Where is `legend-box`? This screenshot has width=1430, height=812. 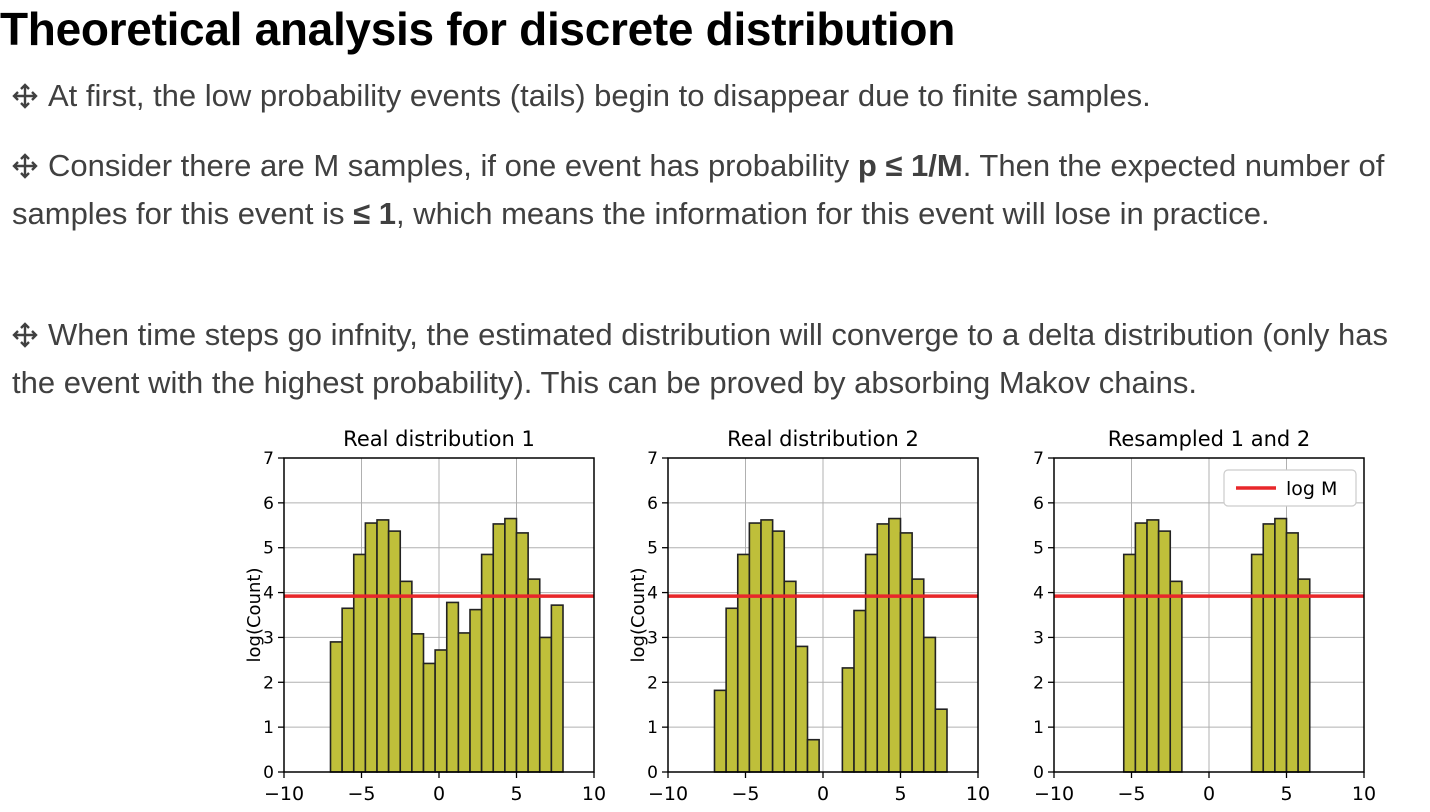
legend-box is located at coordinates (1290, 488).